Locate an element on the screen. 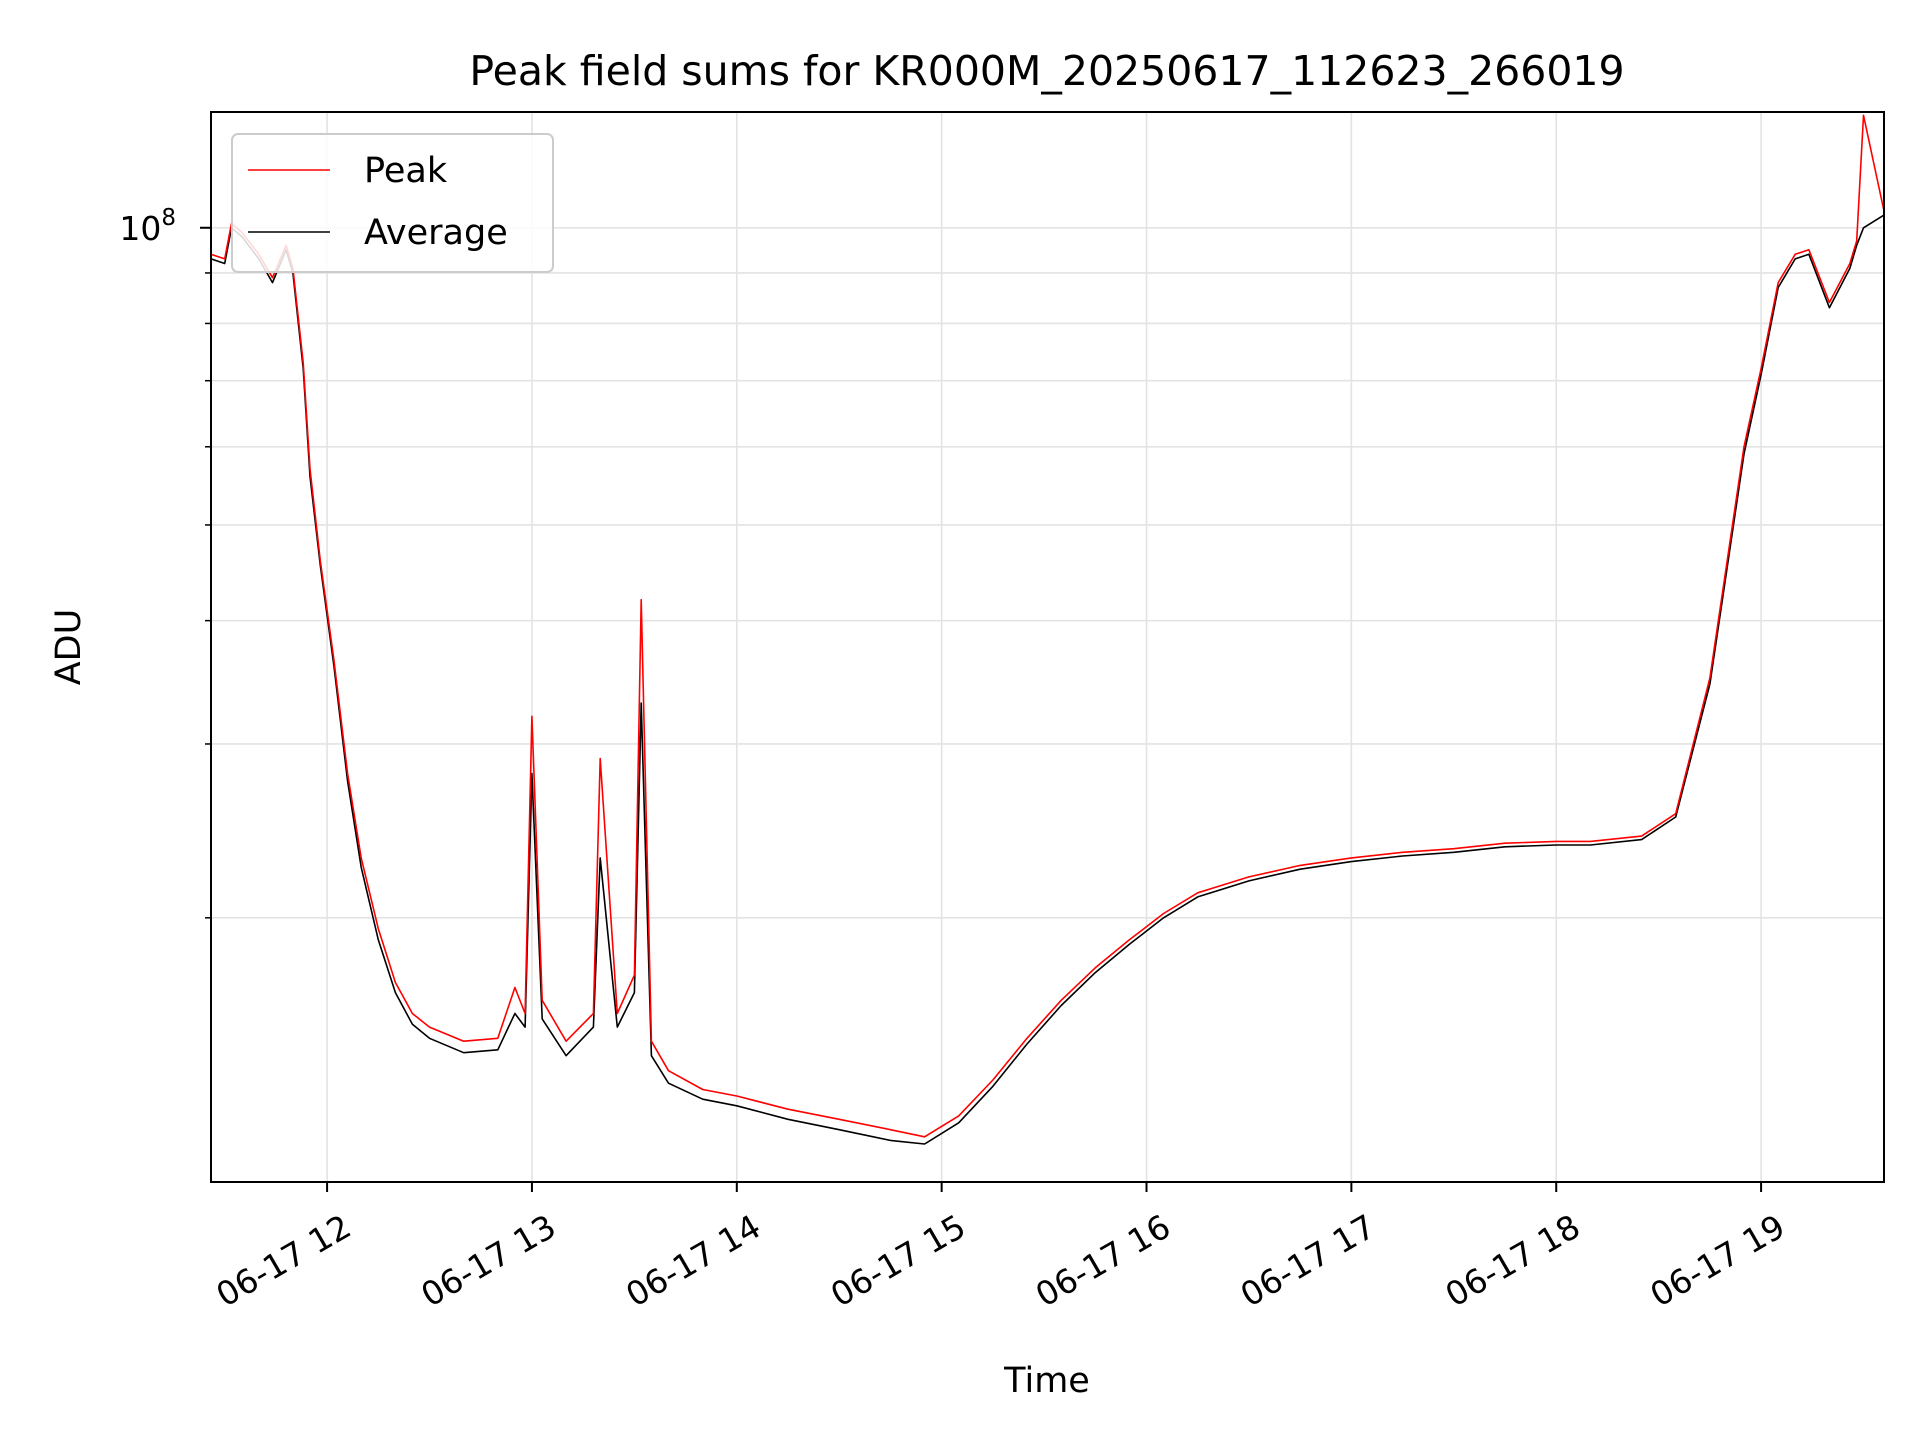 Image resolution: width=1920 pixels, height=1440 pixels. y-tick-label: 108 is located at coordinates (147, 226).